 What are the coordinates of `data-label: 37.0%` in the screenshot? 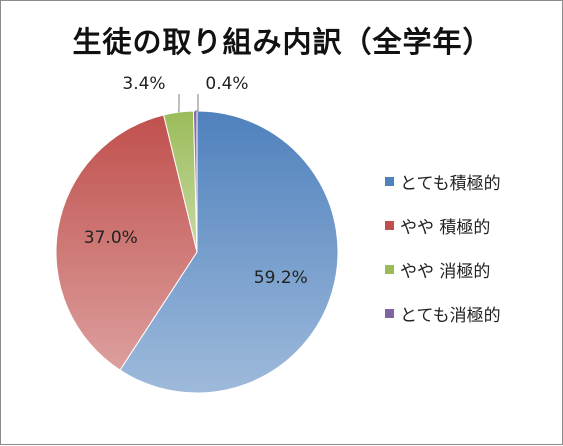 It's located at (111, 238).